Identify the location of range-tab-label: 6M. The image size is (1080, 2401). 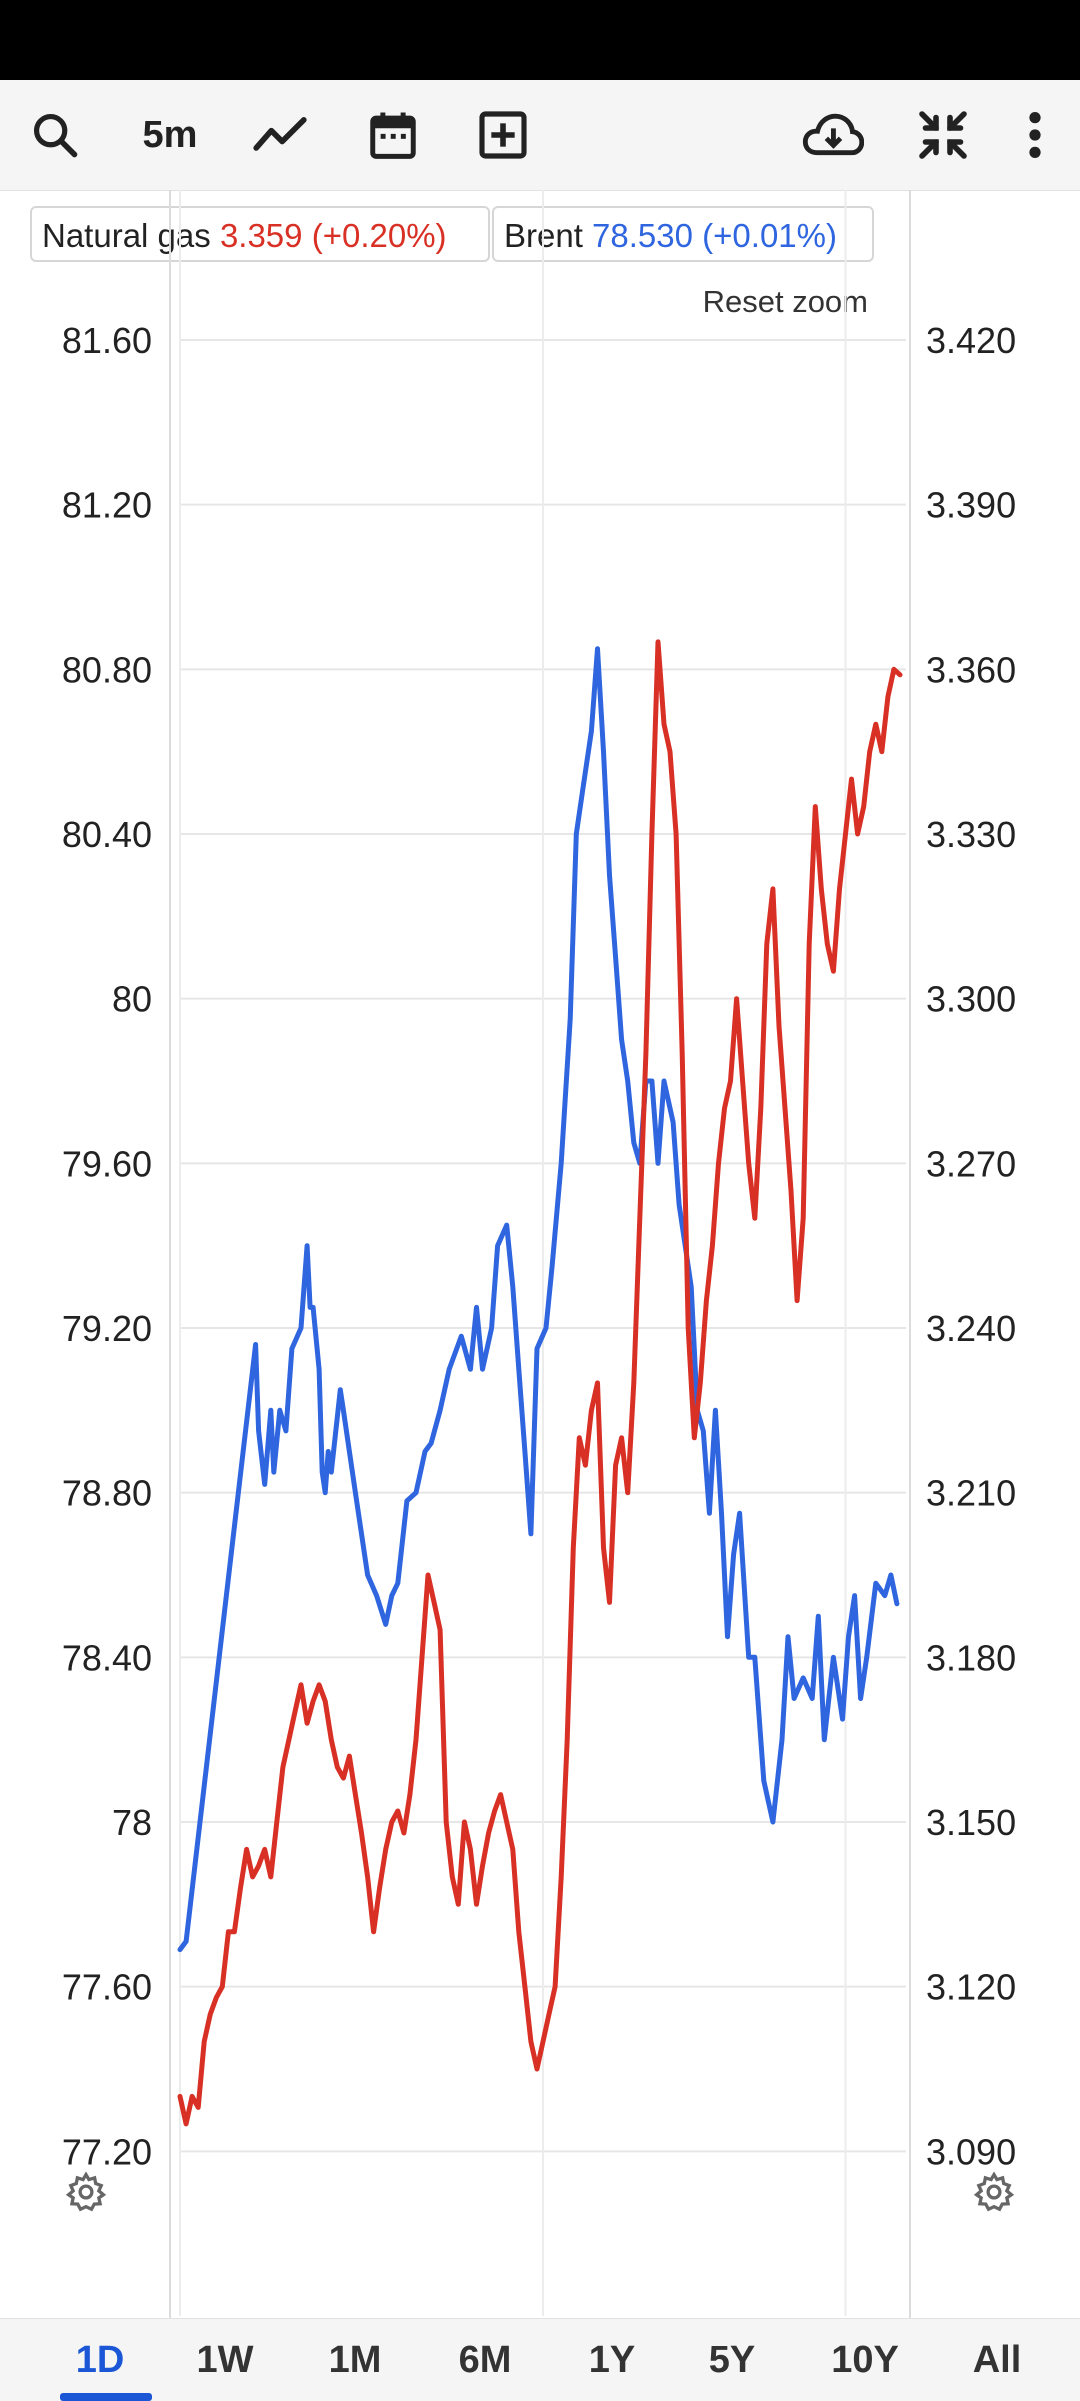
(485, 2360).